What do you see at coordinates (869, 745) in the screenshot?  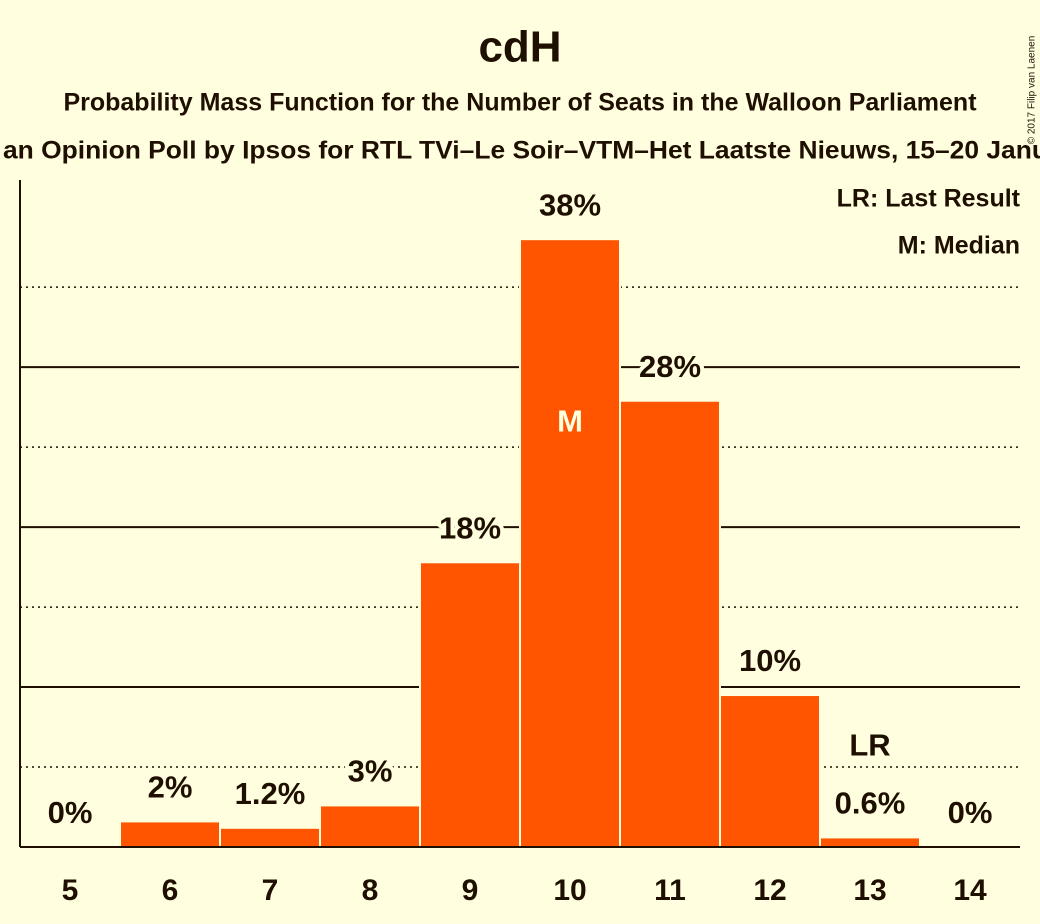 I see `annotation: LR` at bounding box center [869, 745].